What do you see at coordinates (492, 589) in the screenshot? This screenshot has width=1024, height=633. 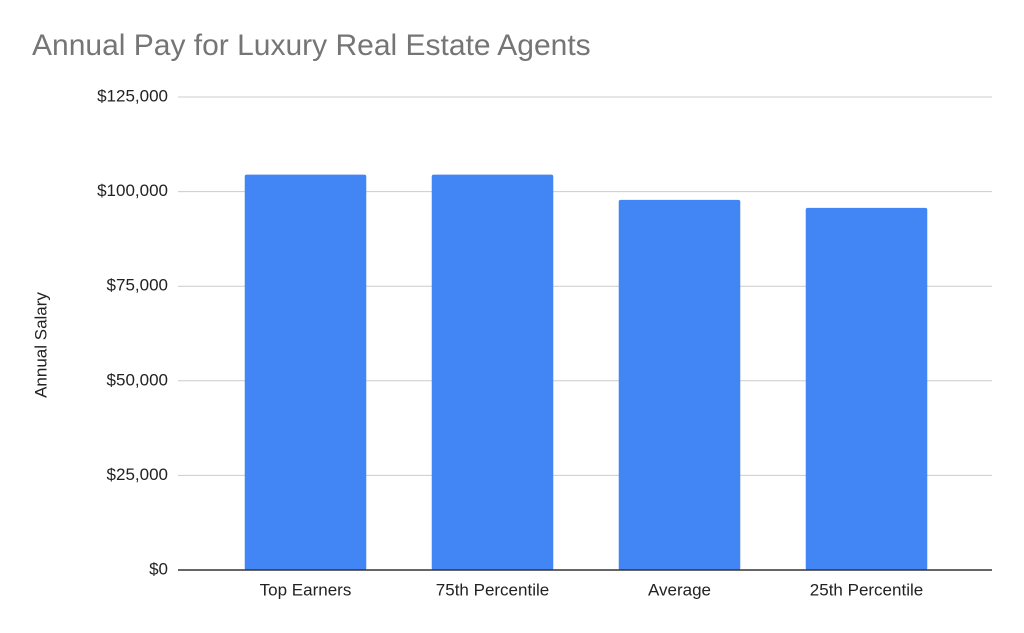 I see `x-tick-label: 75th Percentile` at bounding box center [492, 589].